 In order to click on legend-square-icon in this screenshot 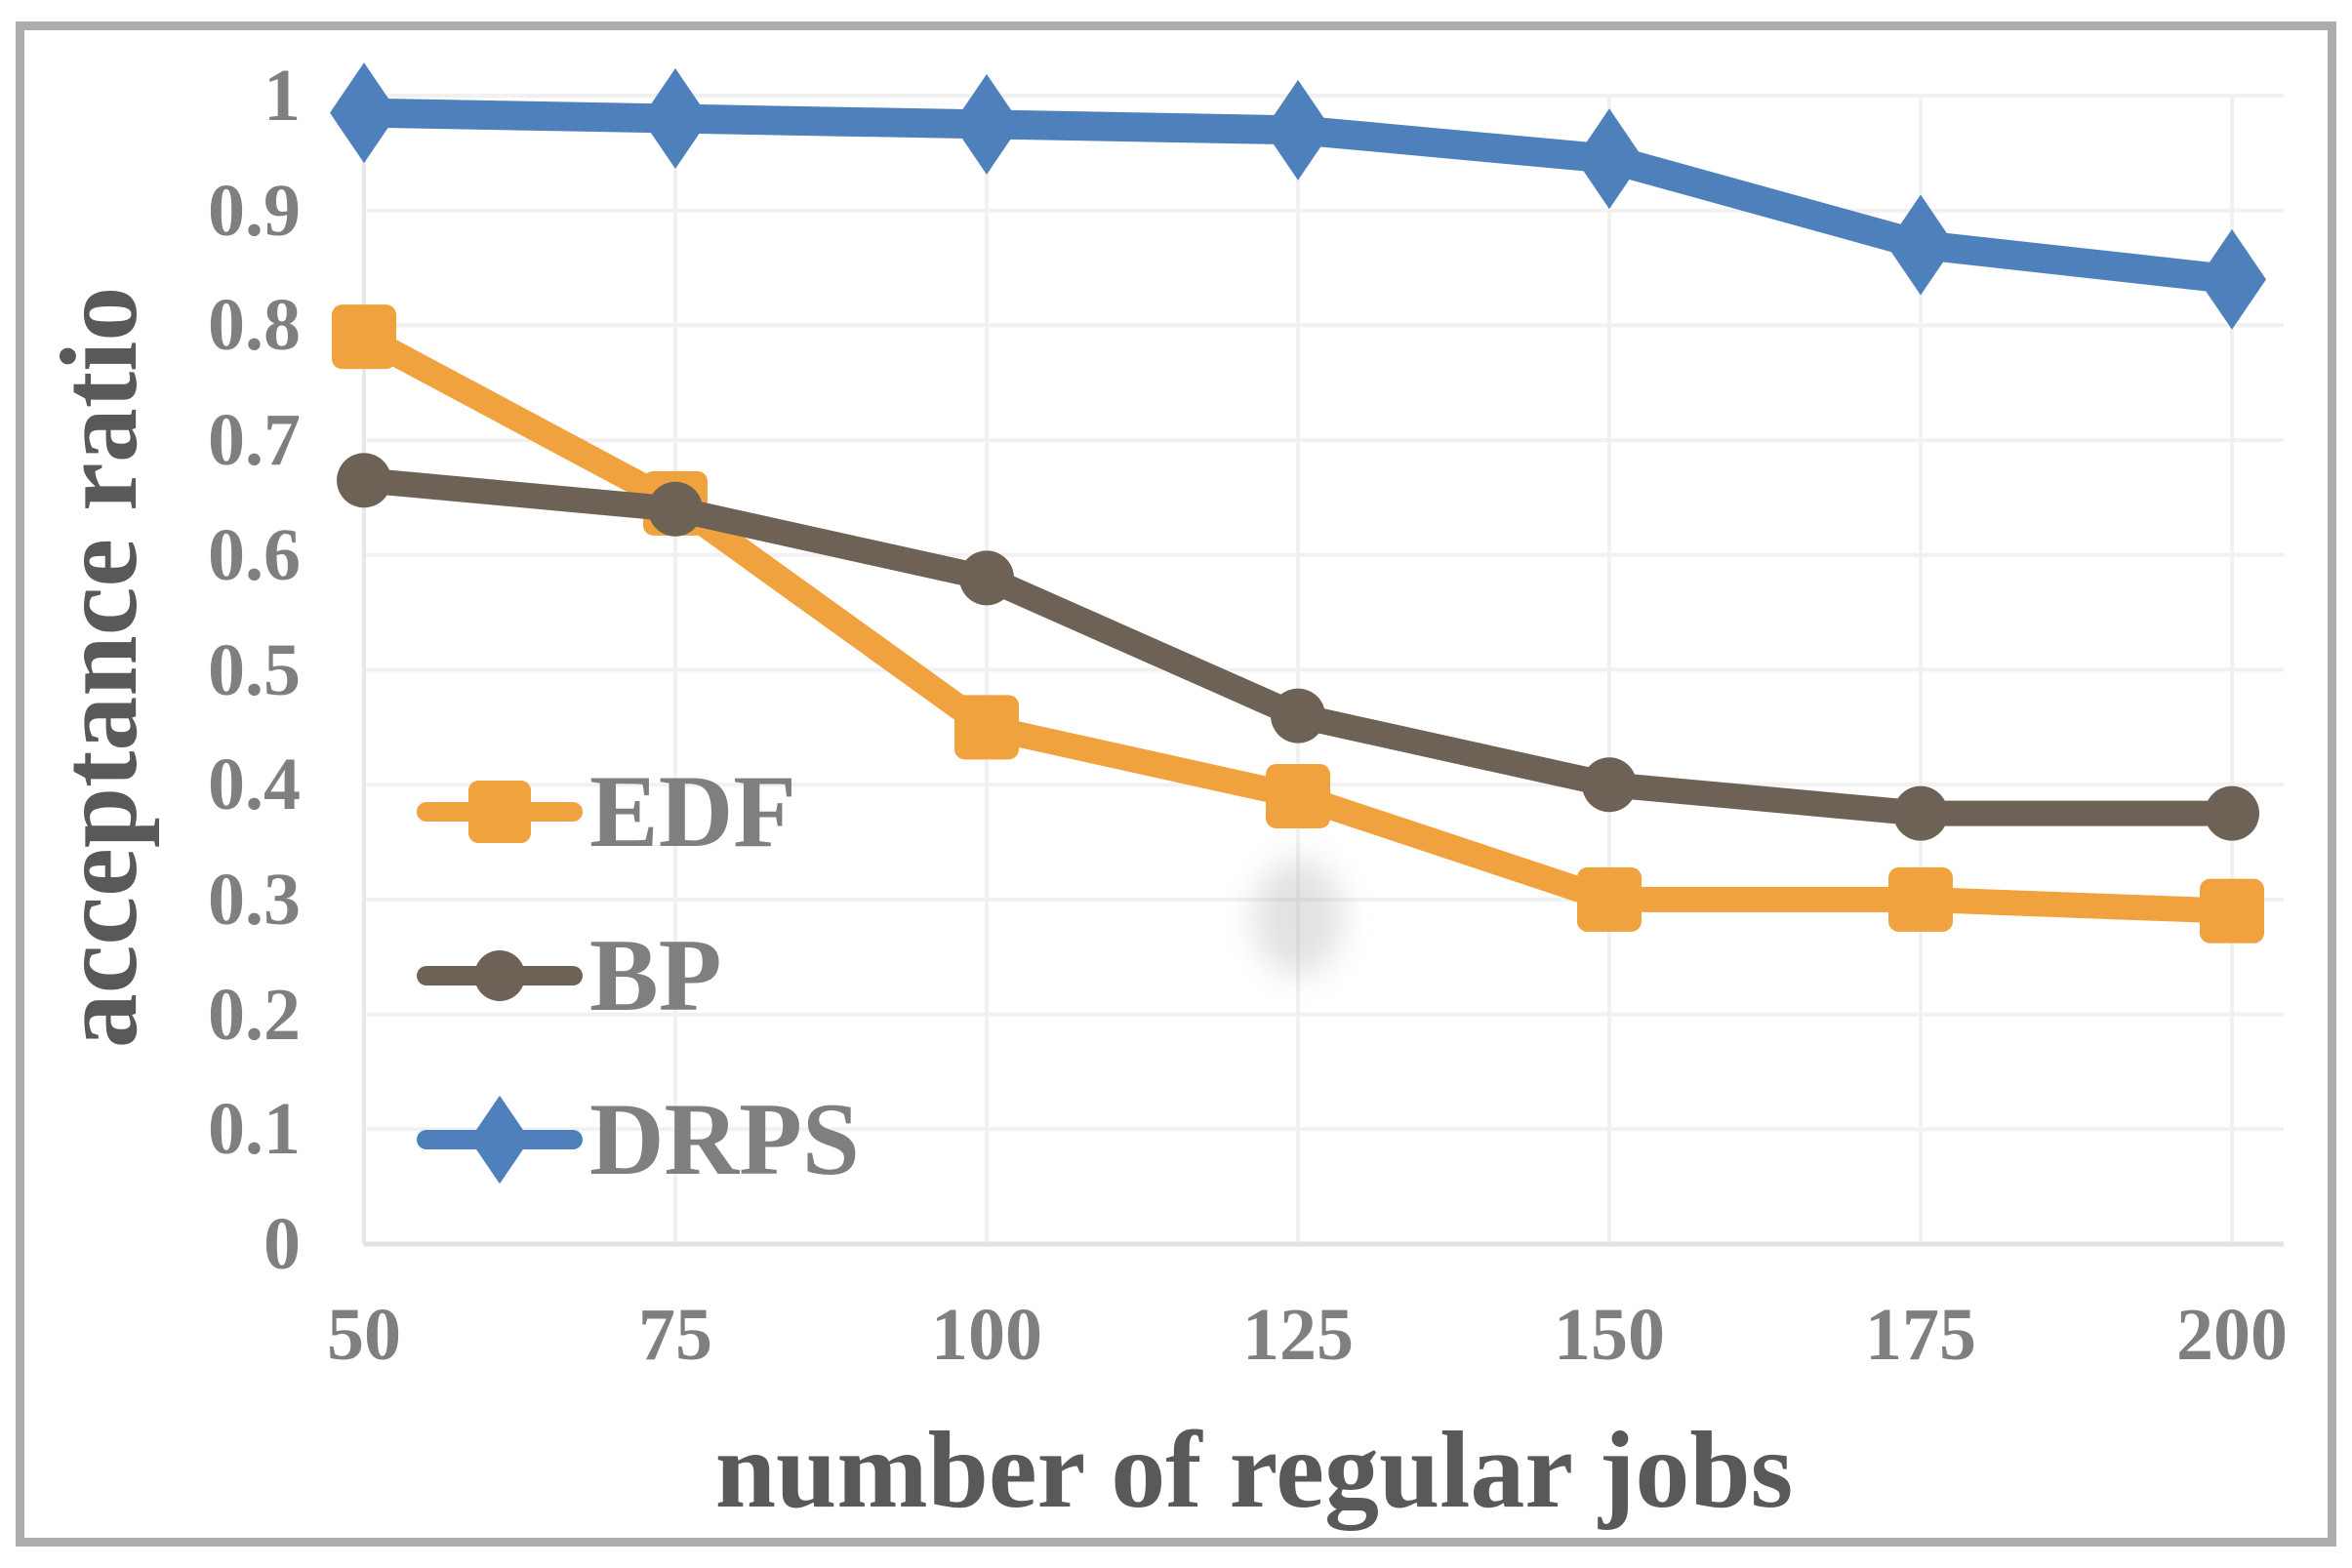, I will do `click(499, 812)`.